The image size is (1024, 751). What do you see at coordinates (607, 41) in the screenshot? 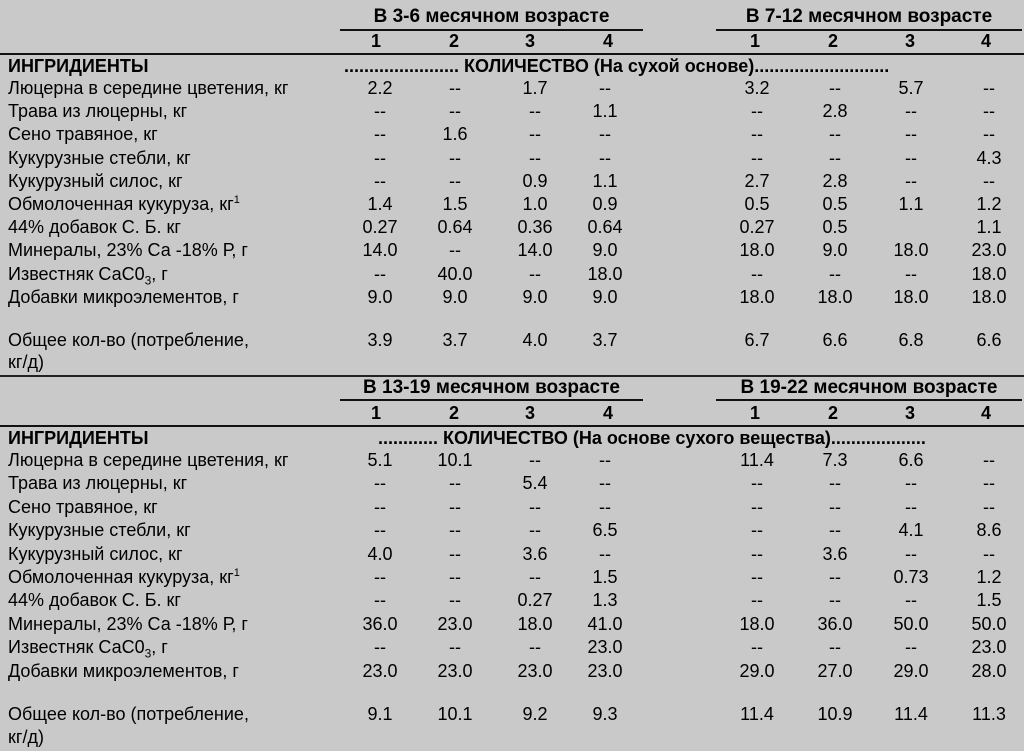
I see `column-number: 4` at bounding box center [607, 41].